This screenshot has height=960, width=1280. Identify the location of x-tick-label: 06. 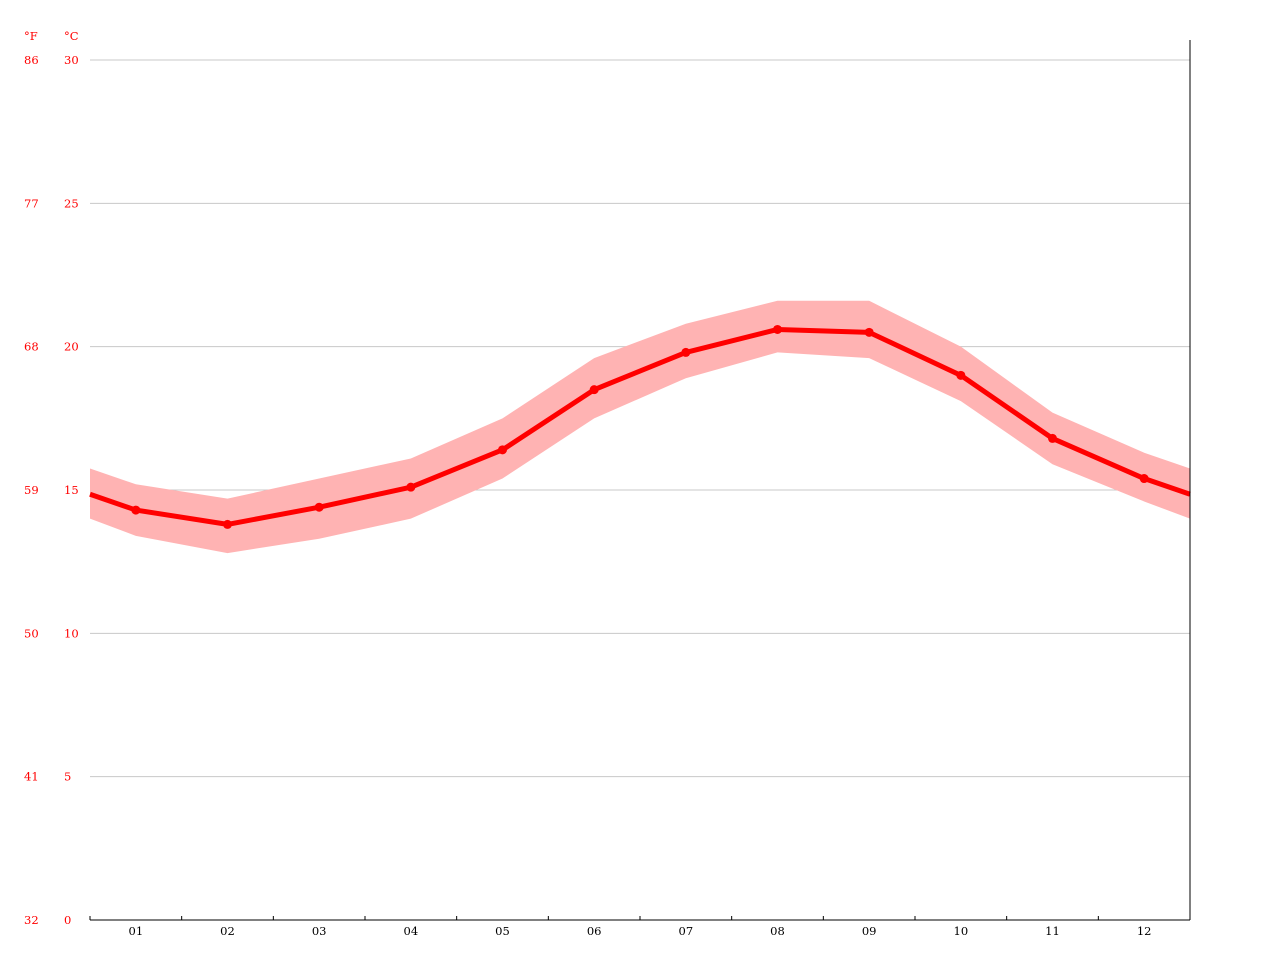
(594, 931).